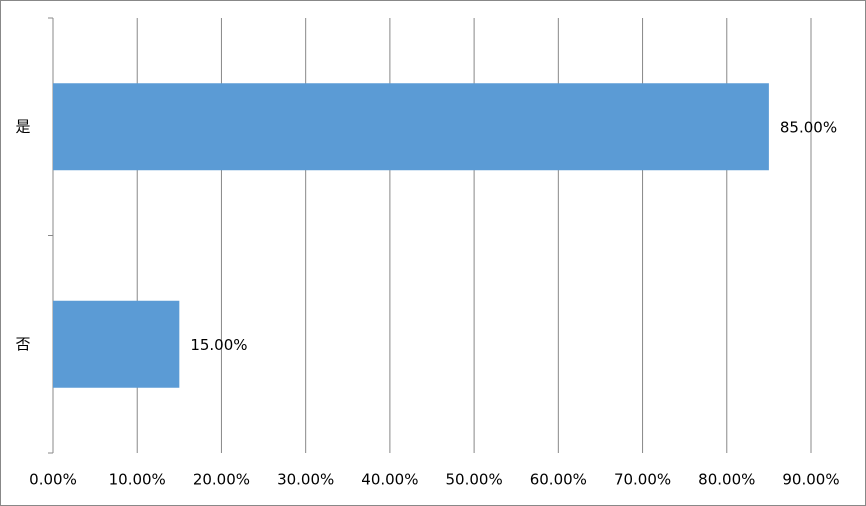  What do you see at coordinates (22, 126) in the screenshot?
I see `y-tick-label: 是` at bounding box center [22, 126].